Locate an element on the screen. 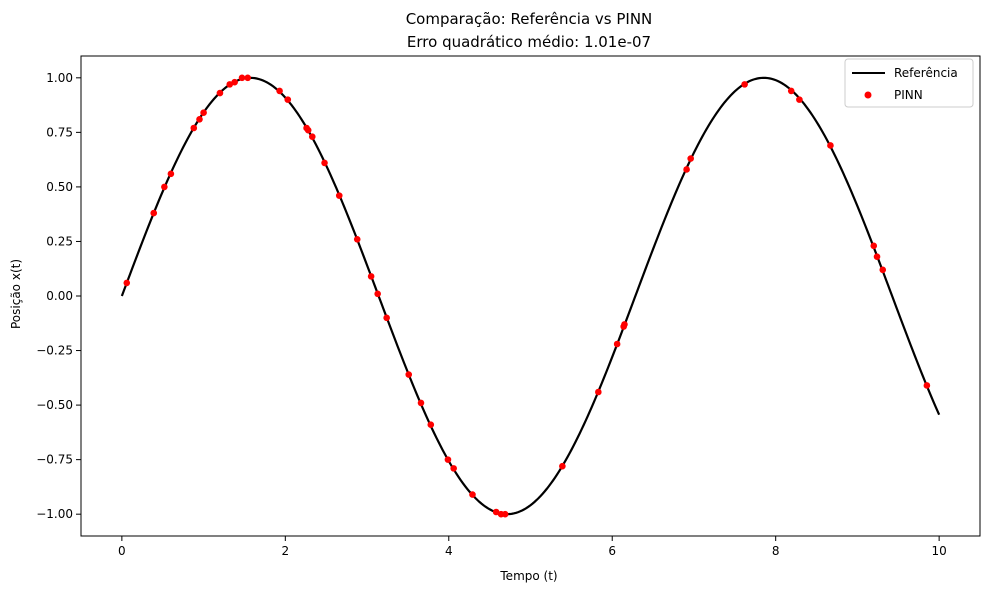 Image resolution: width=989 pixels, height=589 pixels. chart-title: Comparação: Referência vs PINN is located at coordinates (529, 19).